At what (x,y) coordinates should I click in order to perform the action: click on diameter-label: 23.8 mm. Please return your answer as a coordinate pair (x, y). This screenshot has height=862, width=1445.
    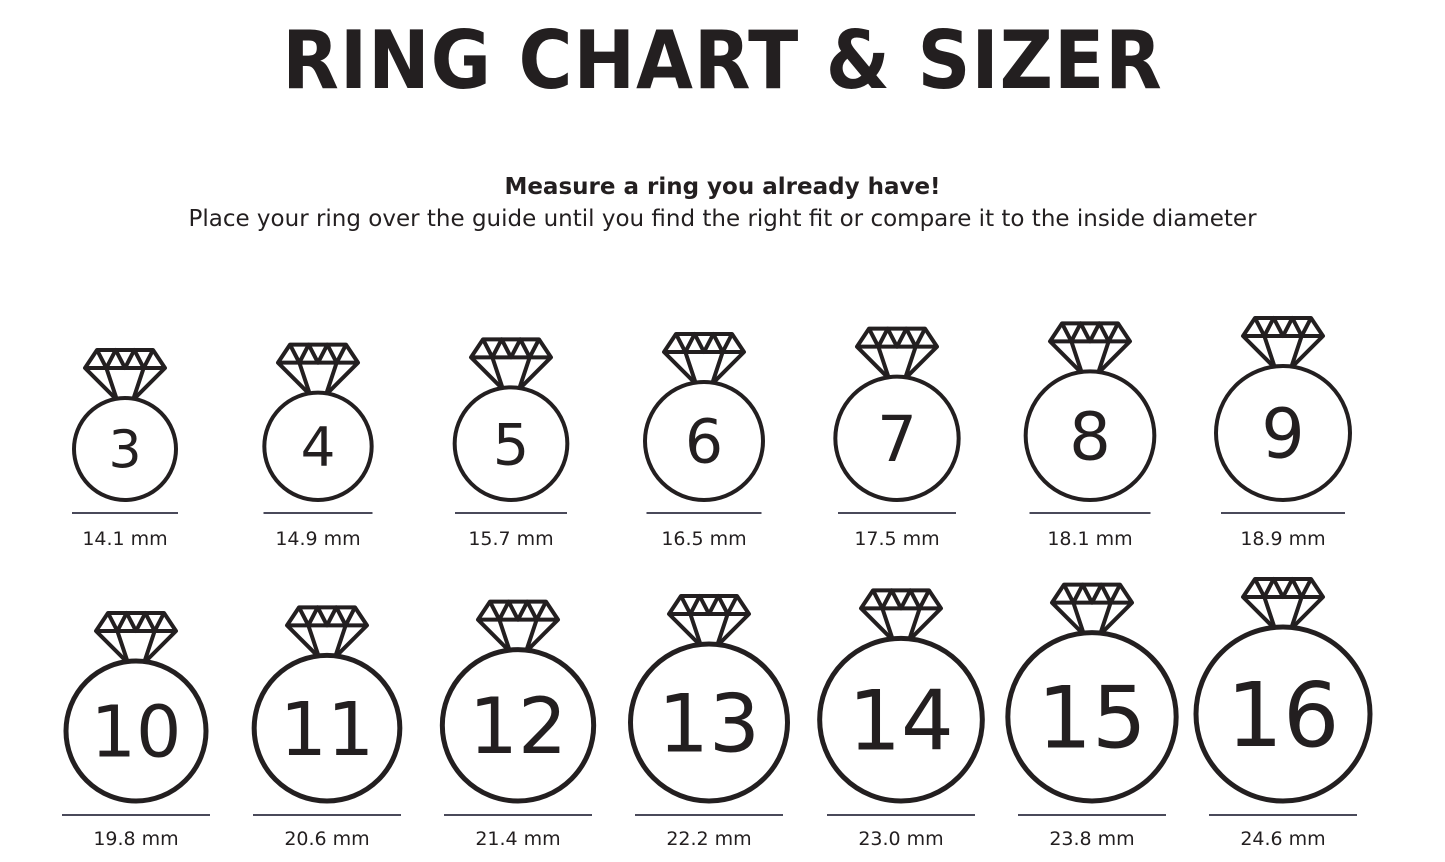
    Looking at the image, I should click on (1092, 839).